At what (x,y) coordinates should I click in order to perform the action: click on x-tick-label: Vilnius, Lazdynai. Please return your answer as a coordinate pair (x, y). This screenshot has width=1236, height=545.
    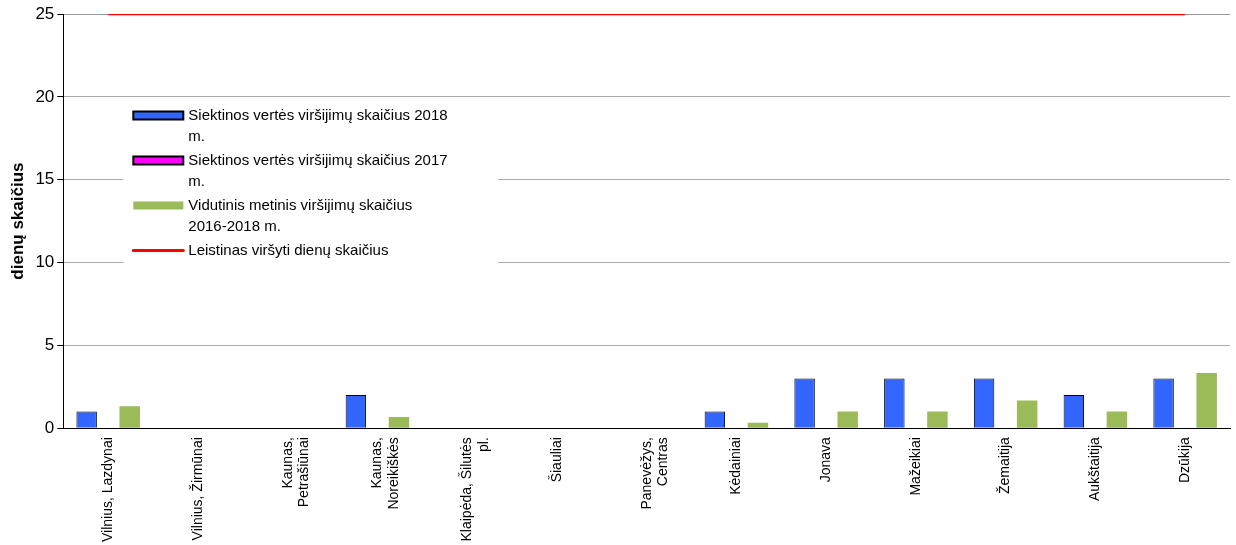
    Looking at the image, I should click on (107, 489).